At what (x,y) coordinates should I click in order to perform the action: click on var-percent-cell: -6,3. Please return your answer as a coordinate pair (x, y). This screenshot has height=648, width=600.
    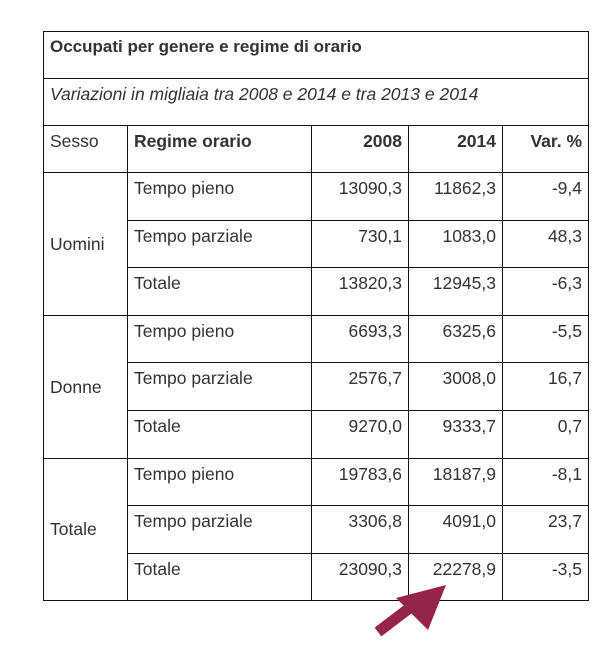
    Looking at the image, I should click on (545, 291).